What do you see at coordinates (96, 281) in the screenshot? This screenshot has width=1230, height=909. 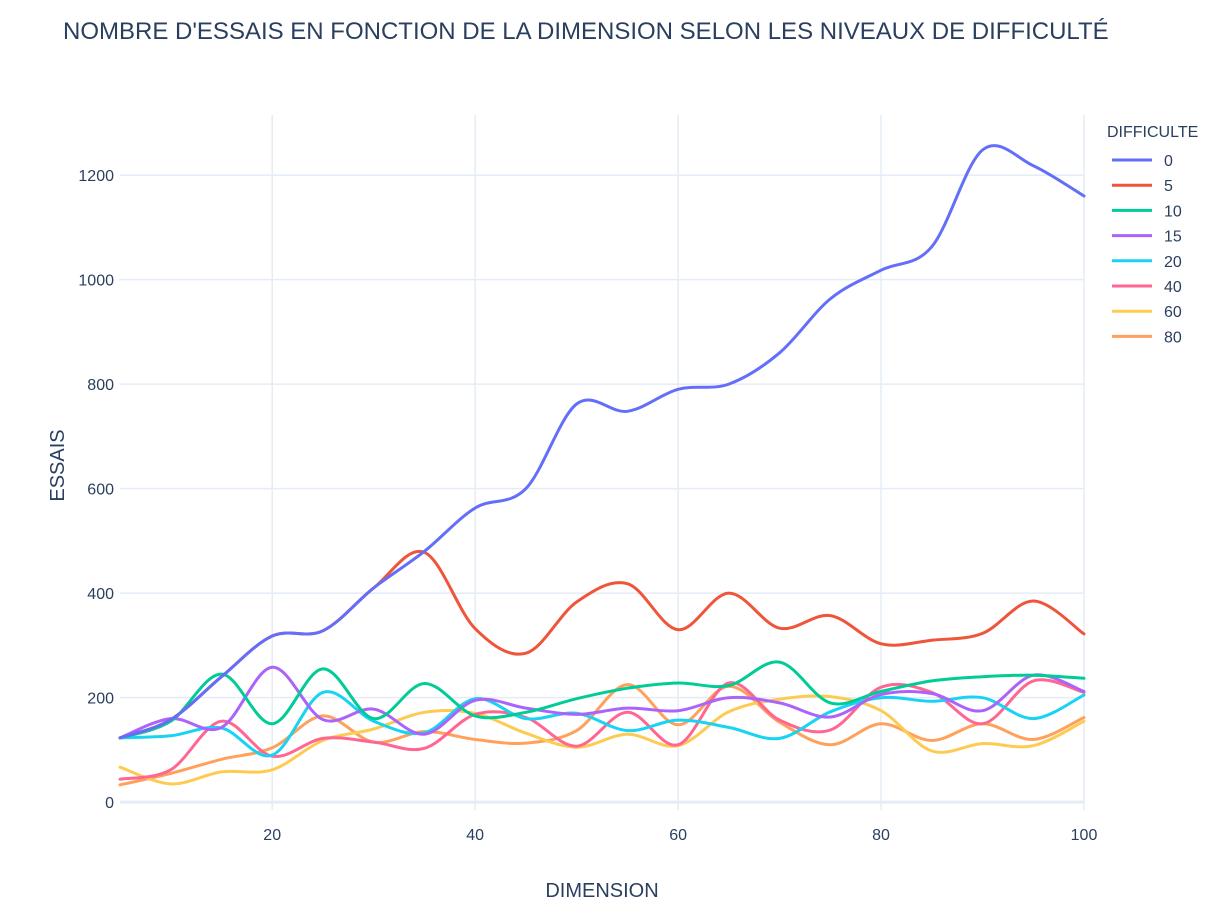 I see `y-tick-label: 1000` at bounding box center [96, 281].